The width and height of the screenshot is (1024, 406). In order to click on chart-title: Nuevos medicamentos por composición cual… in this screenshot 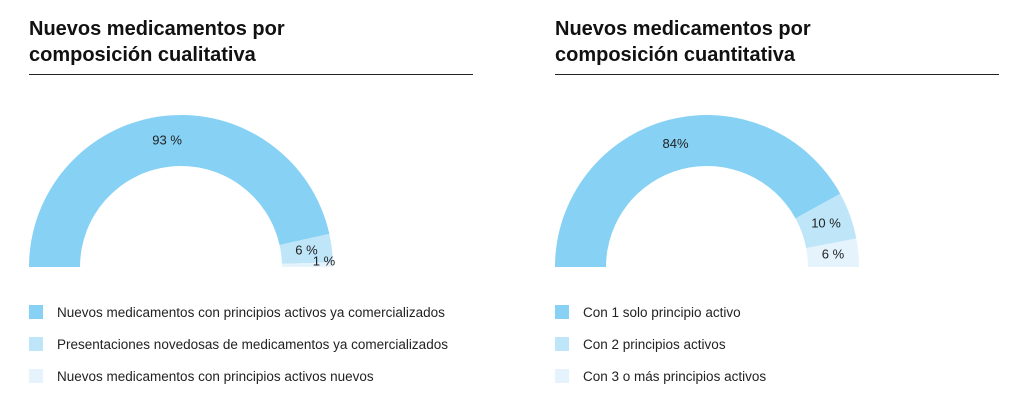, I will do `click(251, 42)`.